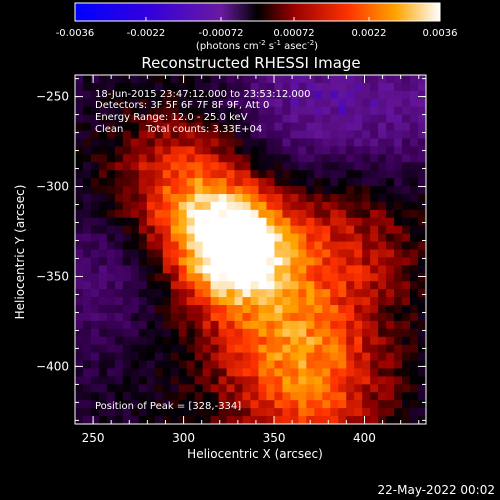 This screenshot has height=500, width=500. I want to click on x-tick-label: 250, so click(93, 438).